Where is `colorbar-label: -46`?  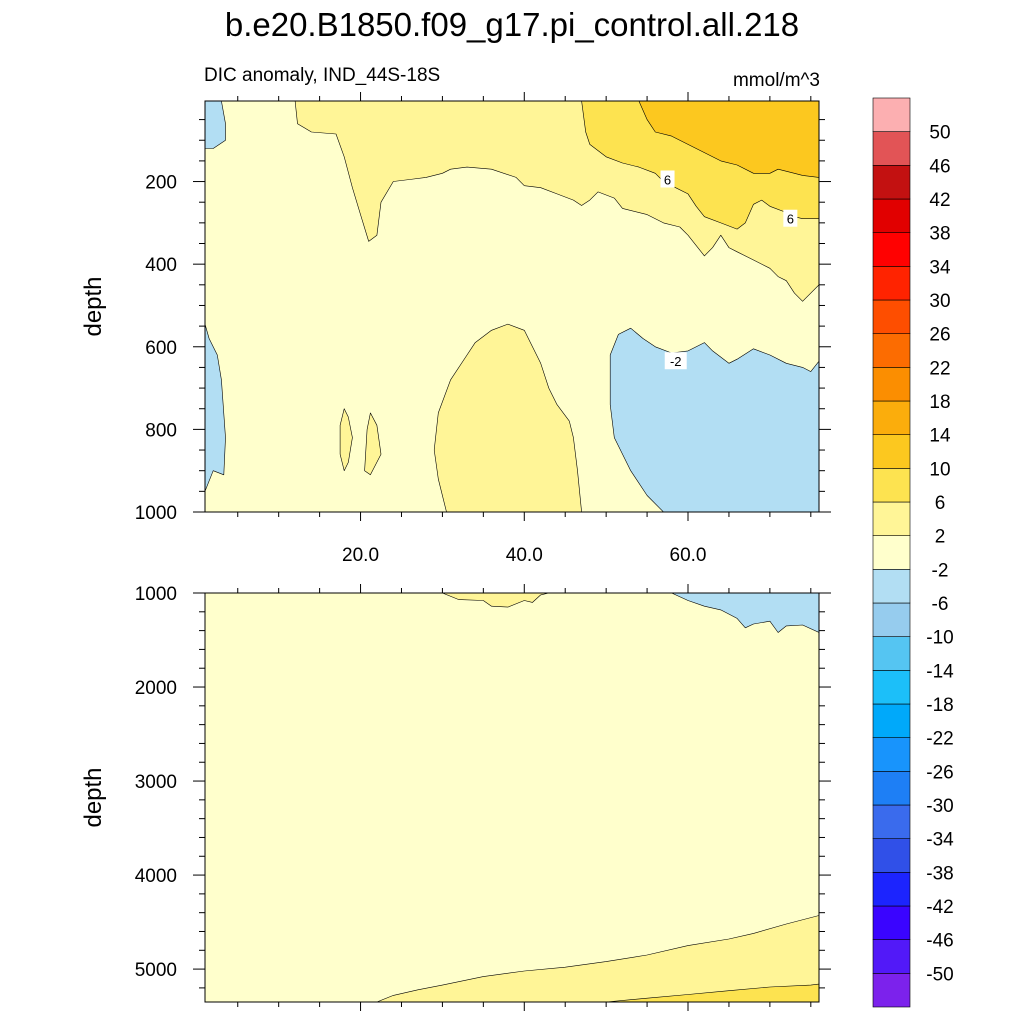 colorbar-label: -46 is located at coordinates (939, 941).